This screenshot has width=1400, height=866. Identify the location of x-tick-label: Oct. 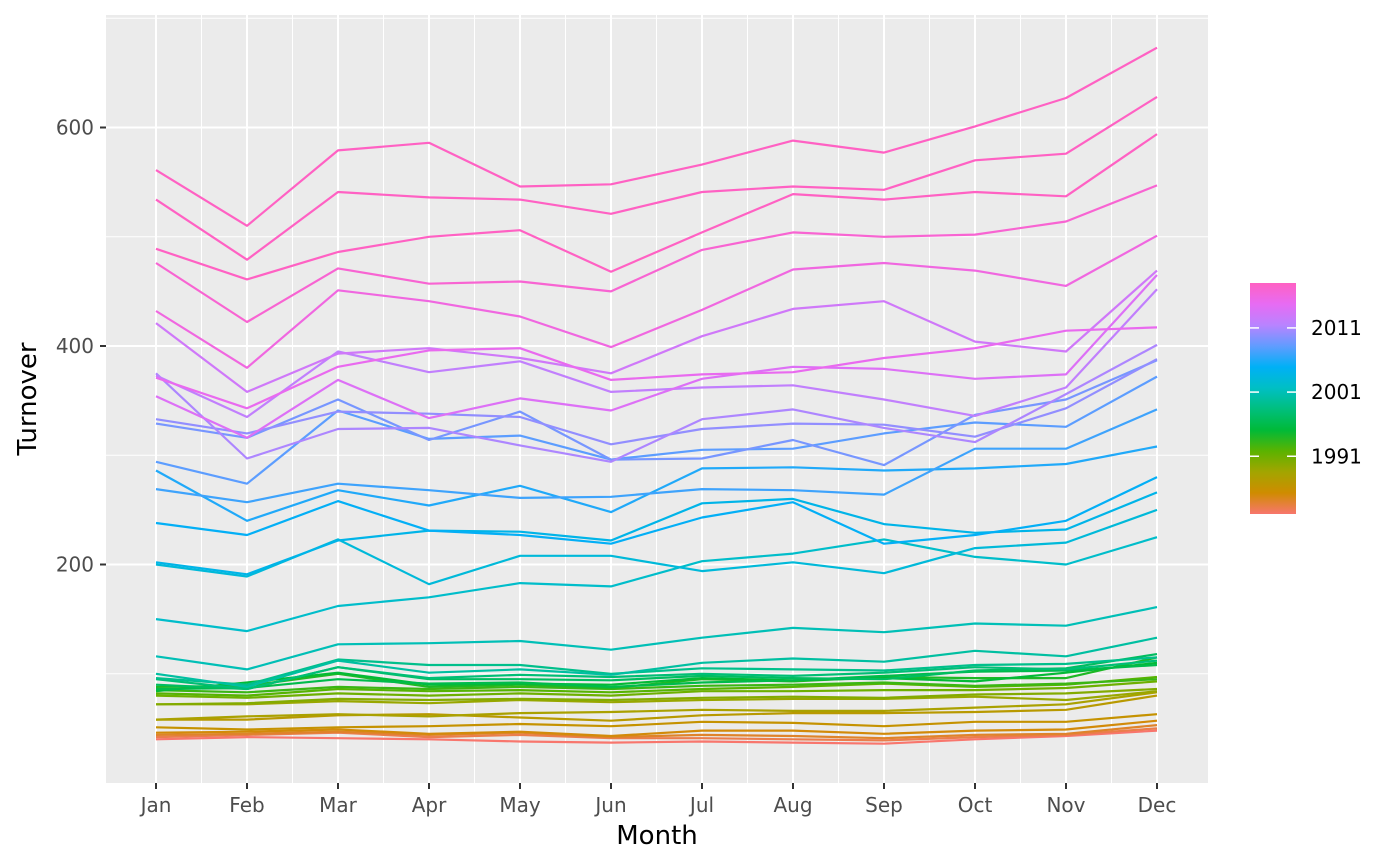
(975, 805).